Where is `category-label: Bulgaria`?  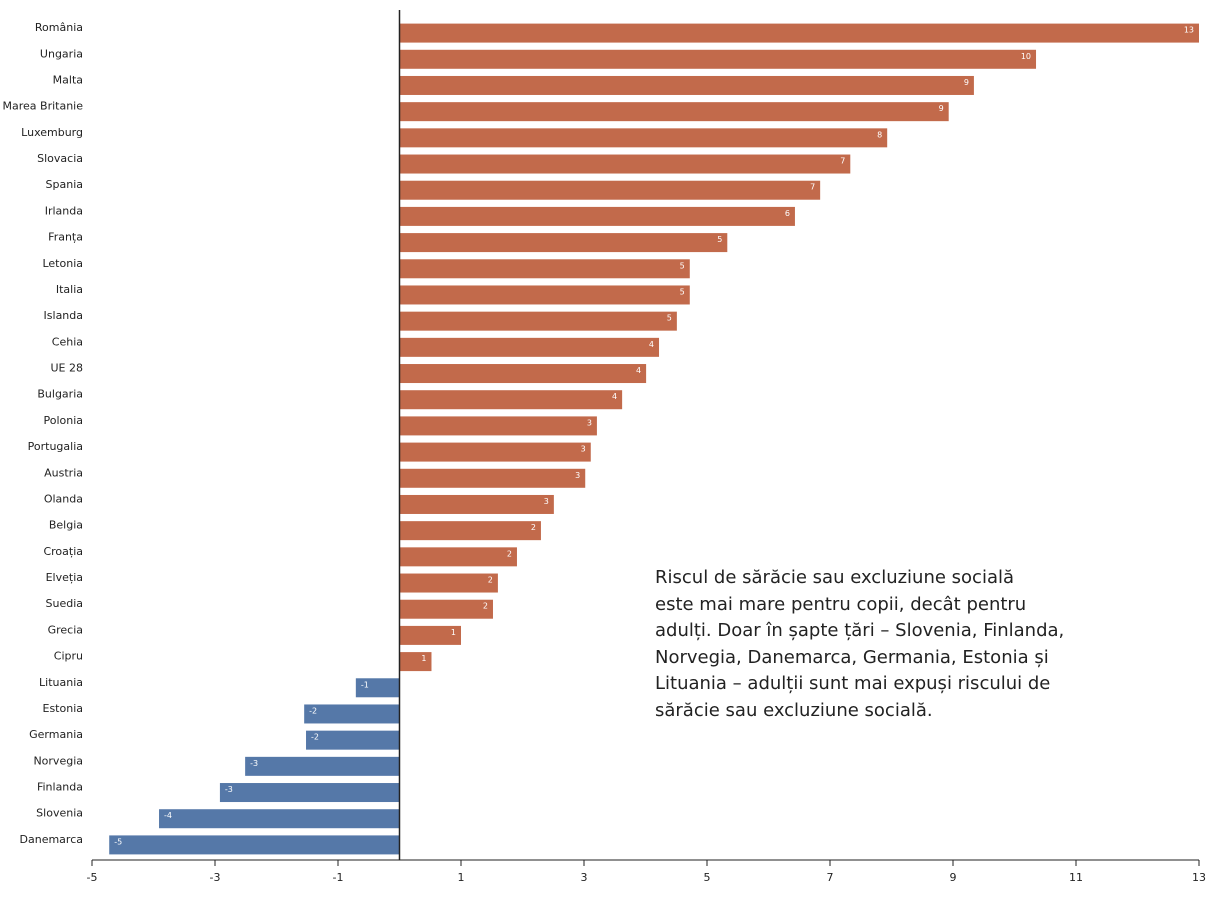 category-label: Bulgaria is located at coordinates (60, 394).